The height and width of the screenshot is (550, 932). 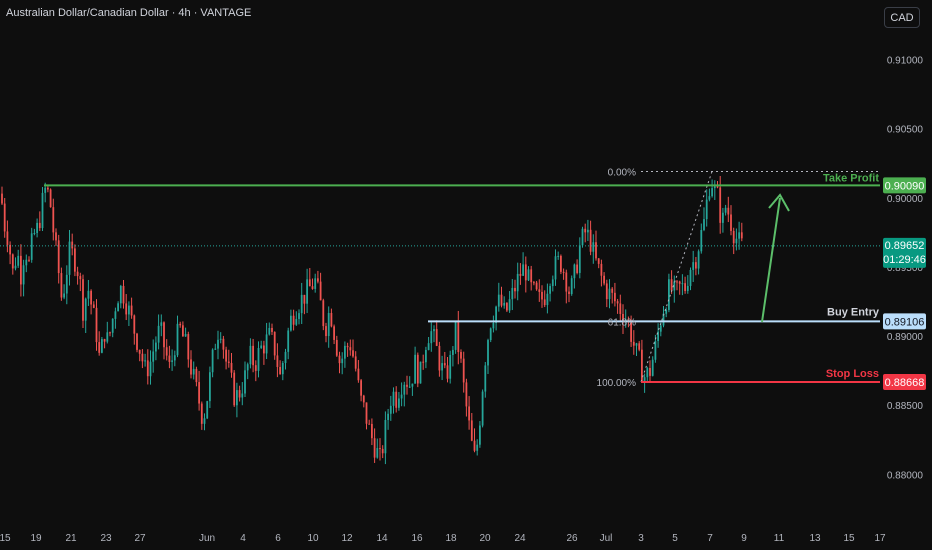 I want to click on y-tick-label: 0.91000, so click(x=905, y=60).